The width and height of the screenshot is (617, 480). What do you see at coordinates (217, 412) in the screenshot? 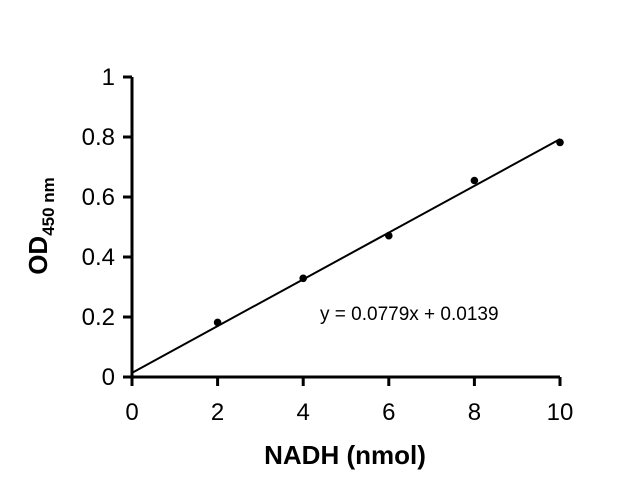
I see `x-tick-label-1: 2` at bounding box center [217, 412].